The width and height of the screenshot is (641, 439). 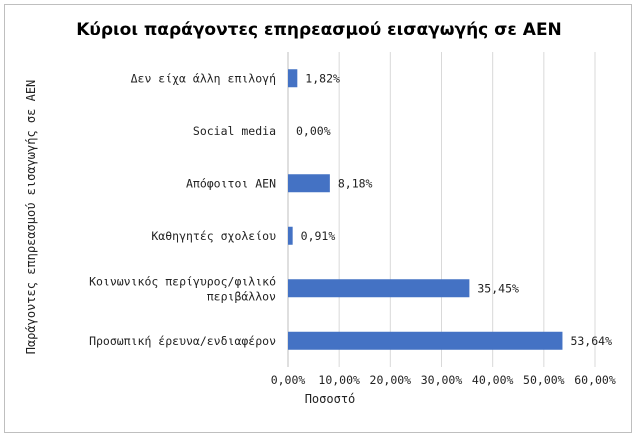 I want to click on data-label: 0,91%, so click(x=318, y=236).